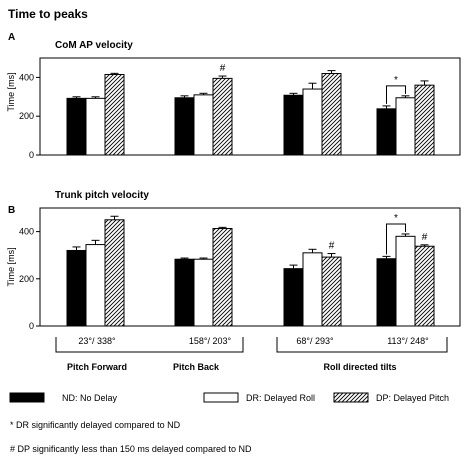 The height and width of the screenshot is (474, 474). Describe the element at coordinates (210, 341) in the screenshot. I see `category-label-2: 158°/ 203°` at that location.